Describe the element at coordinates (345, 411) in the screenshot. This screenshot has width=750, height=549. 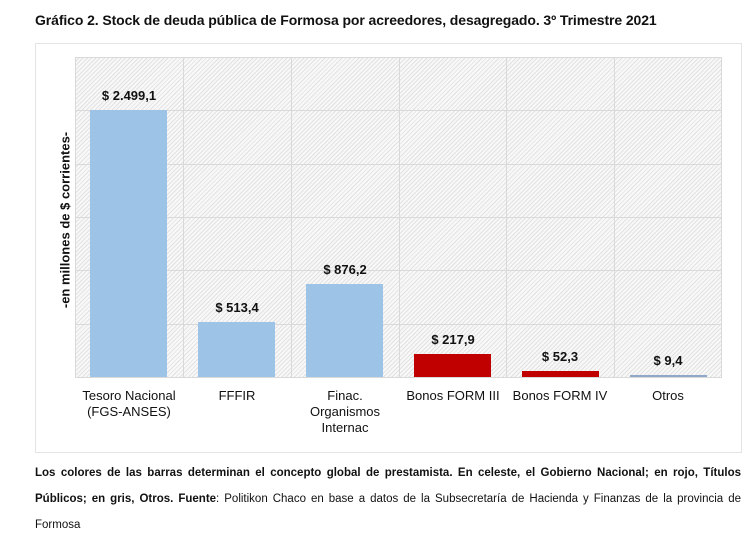
I see `x-tick-label: Finac. Organismos Internac` at that location.